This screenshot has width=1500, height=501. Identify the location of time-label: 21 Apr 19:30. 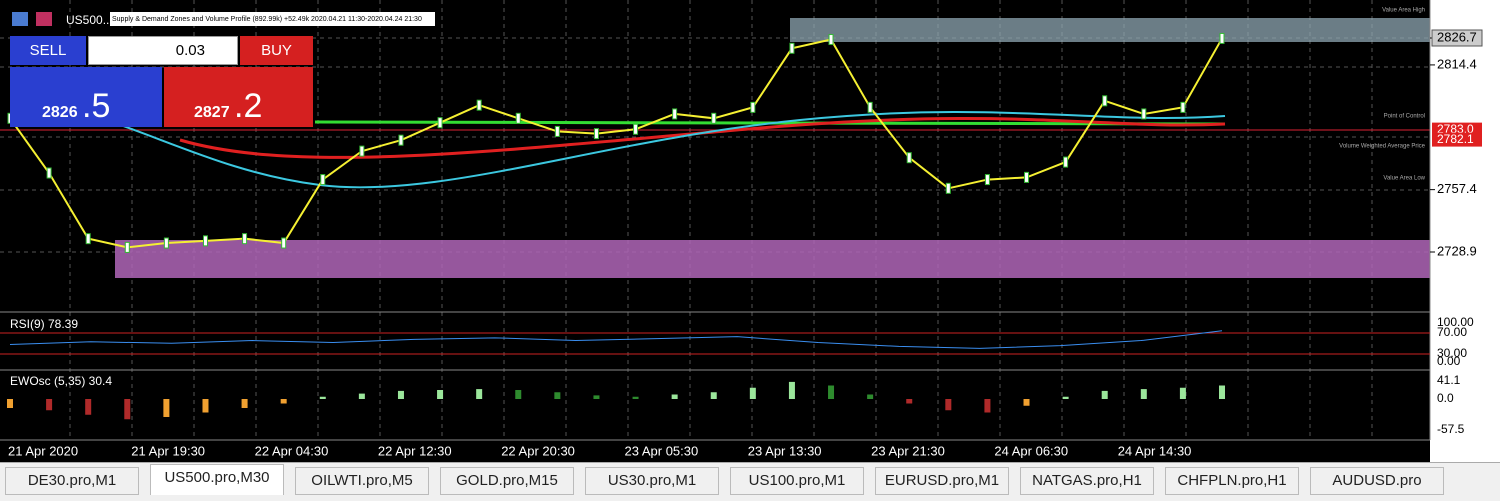
(168, 450).